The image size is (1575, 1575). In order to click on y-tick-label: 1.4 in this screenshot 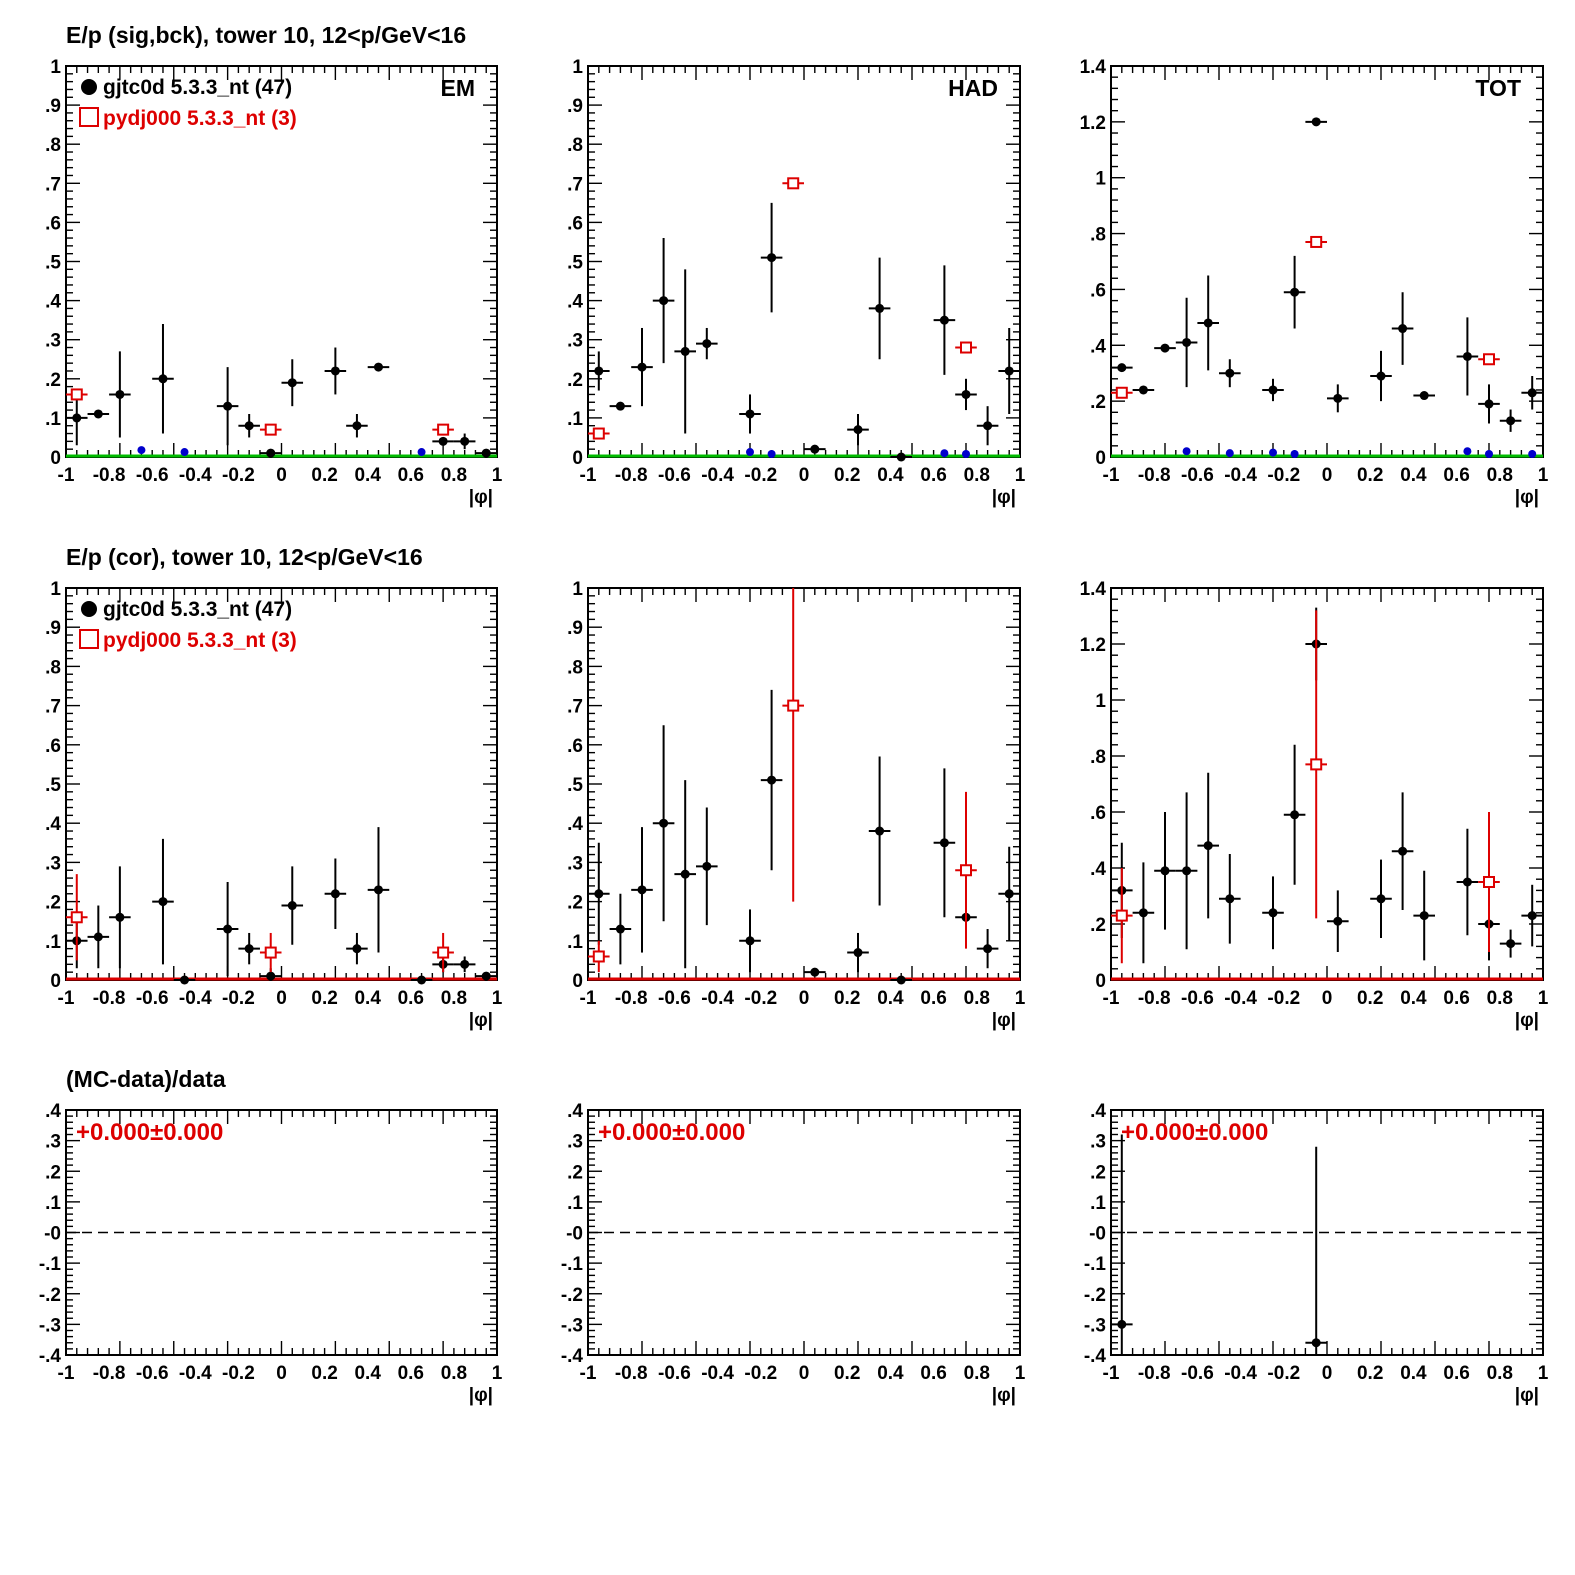, I will do `click(1093, 67)`.